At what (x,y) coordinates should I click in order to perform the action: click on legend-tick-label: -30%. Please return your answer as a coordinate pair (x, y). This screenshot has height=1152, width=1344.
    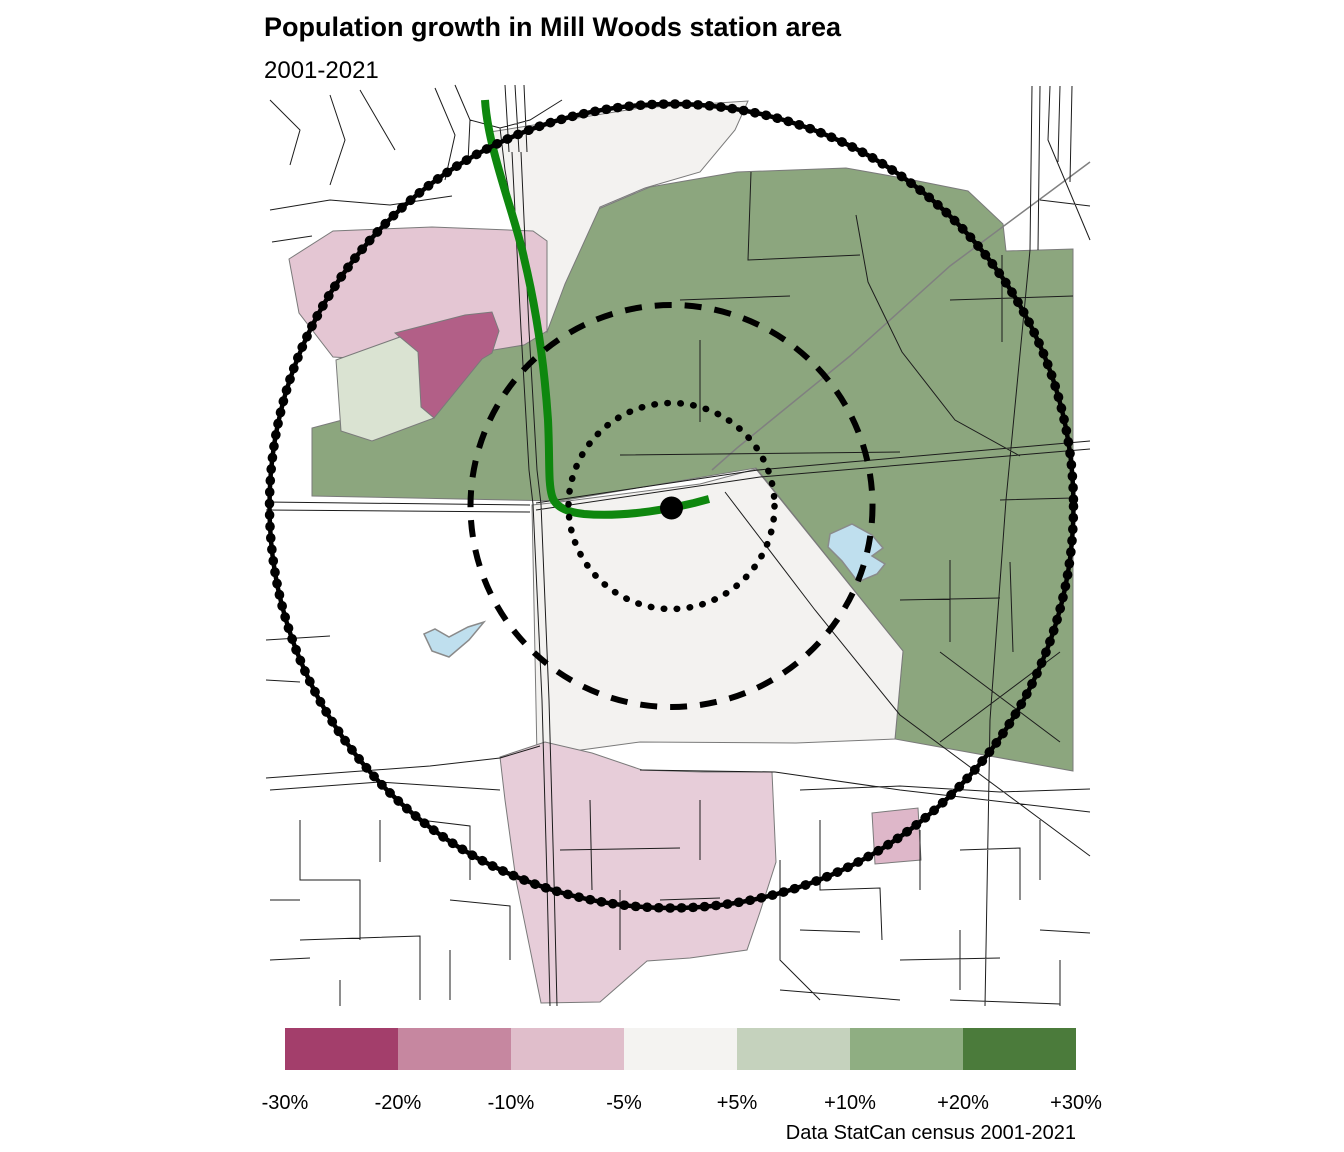
    Looking at the image, I should click on (285, 1103).